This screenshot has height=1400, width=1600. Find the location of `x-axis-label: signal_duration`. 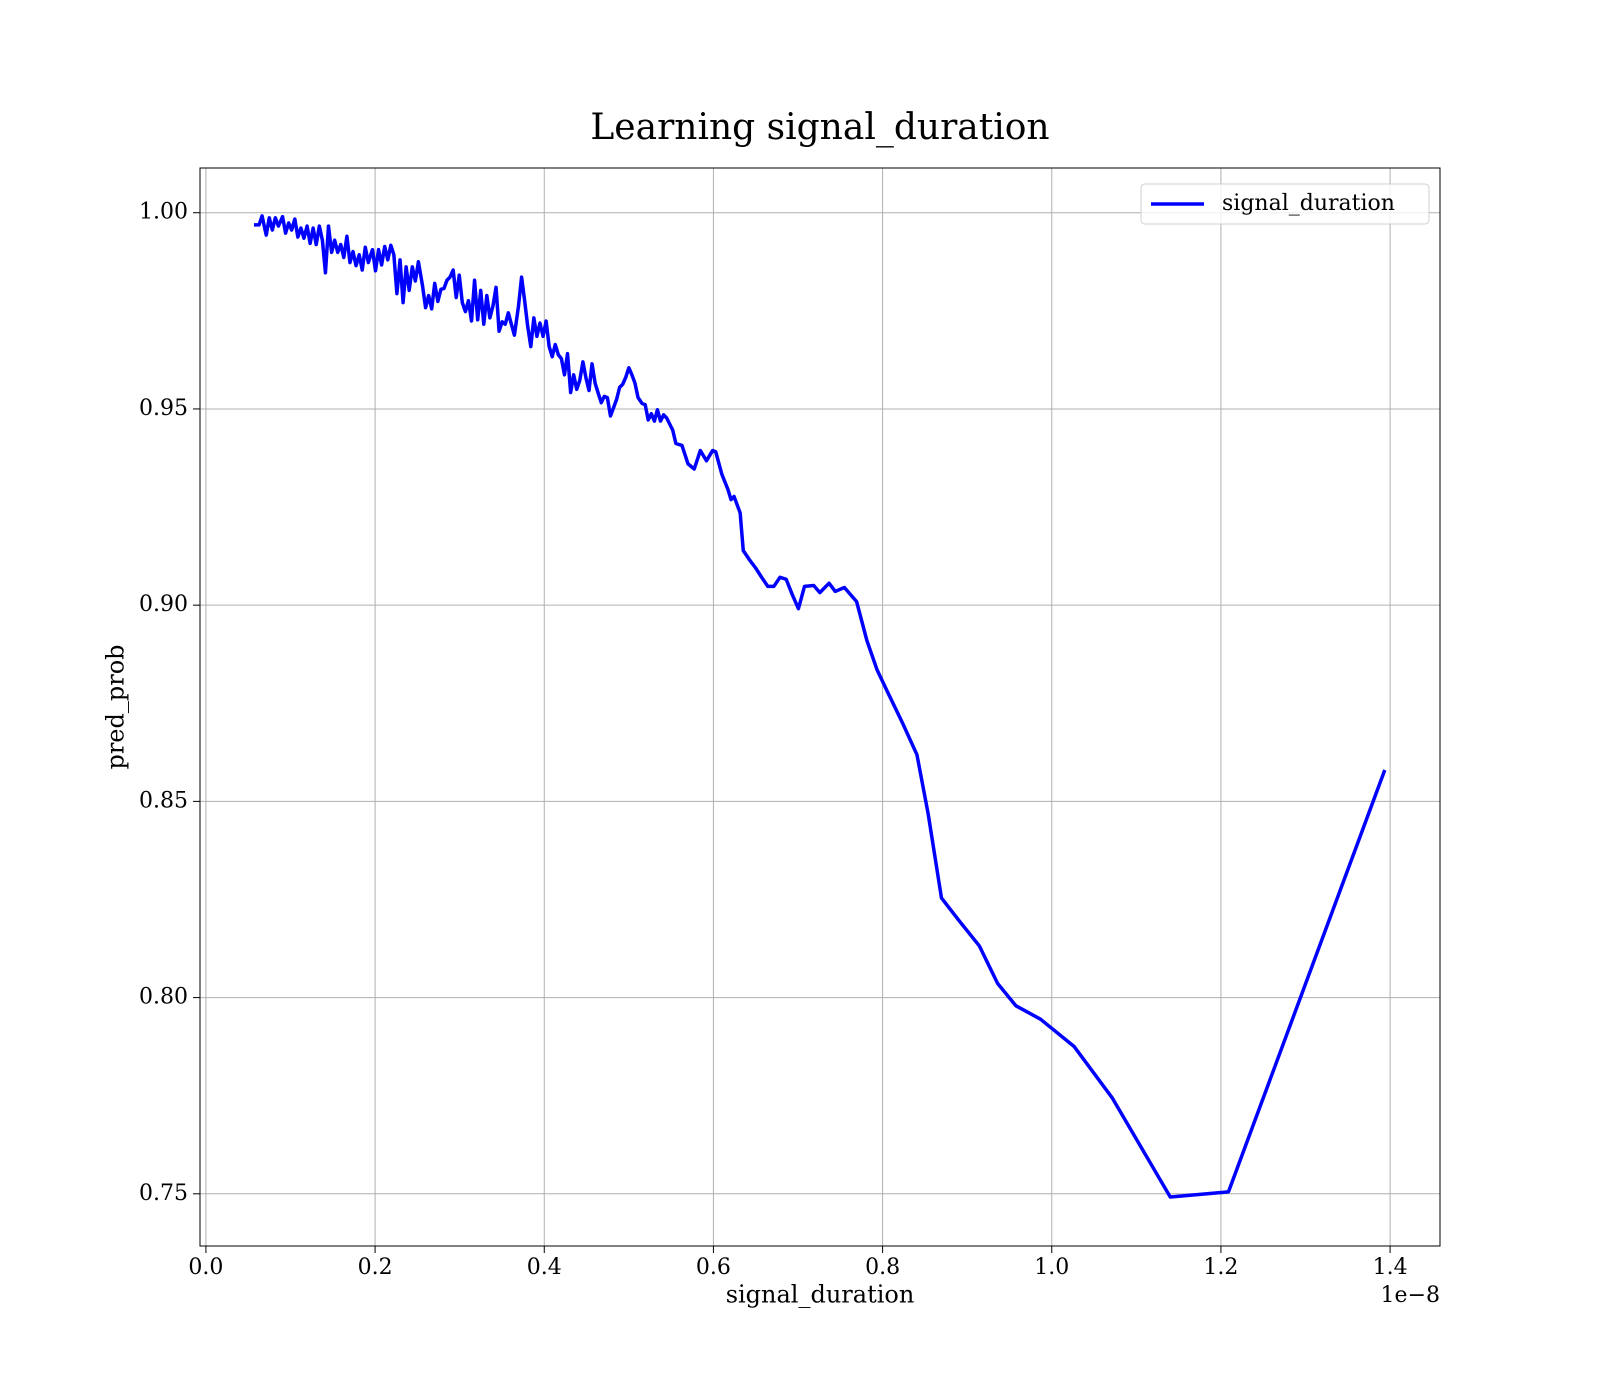

x-axis-label: signal_duration is located at coordinates (820, 1295).